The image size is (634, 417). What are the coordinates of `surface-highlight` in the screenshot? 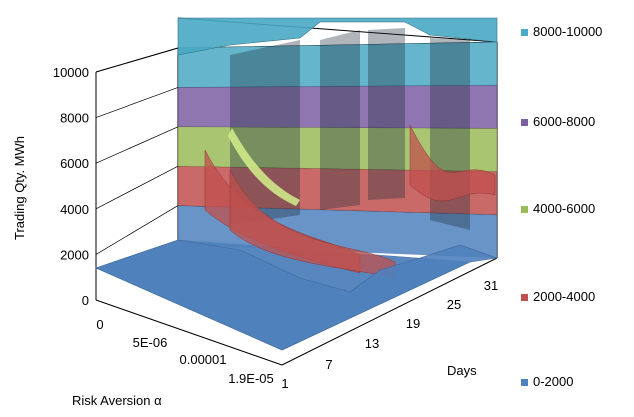 It's located at (264, 167).